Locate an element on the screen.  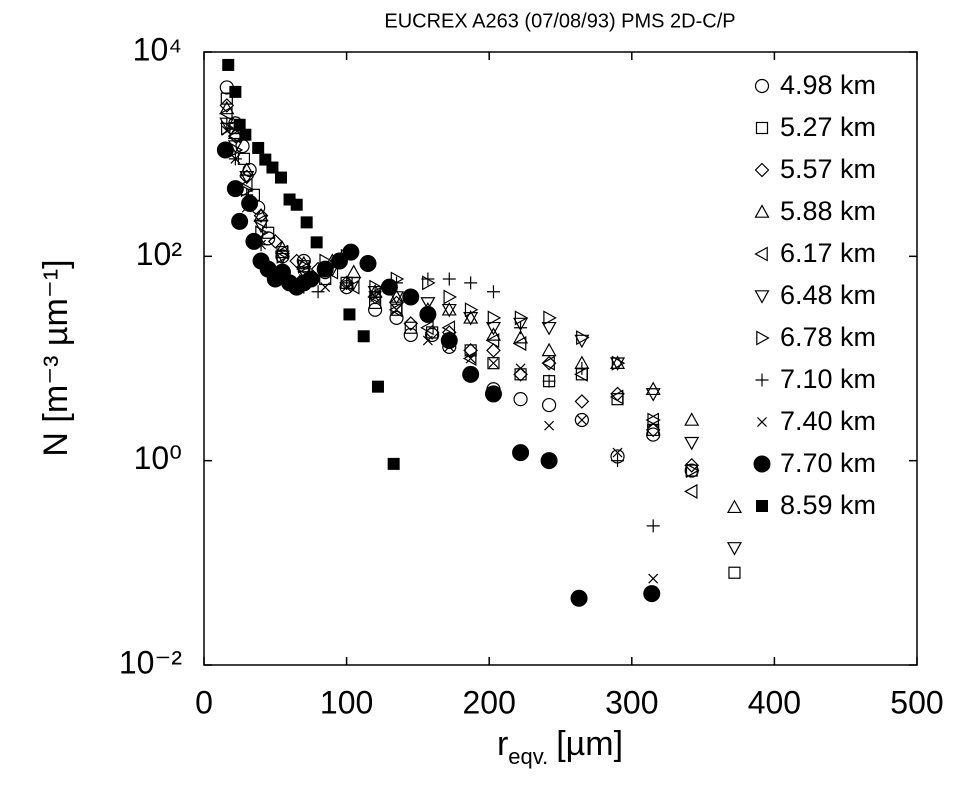
legend-label: 5.57 km is located at coordinates (828, 169).